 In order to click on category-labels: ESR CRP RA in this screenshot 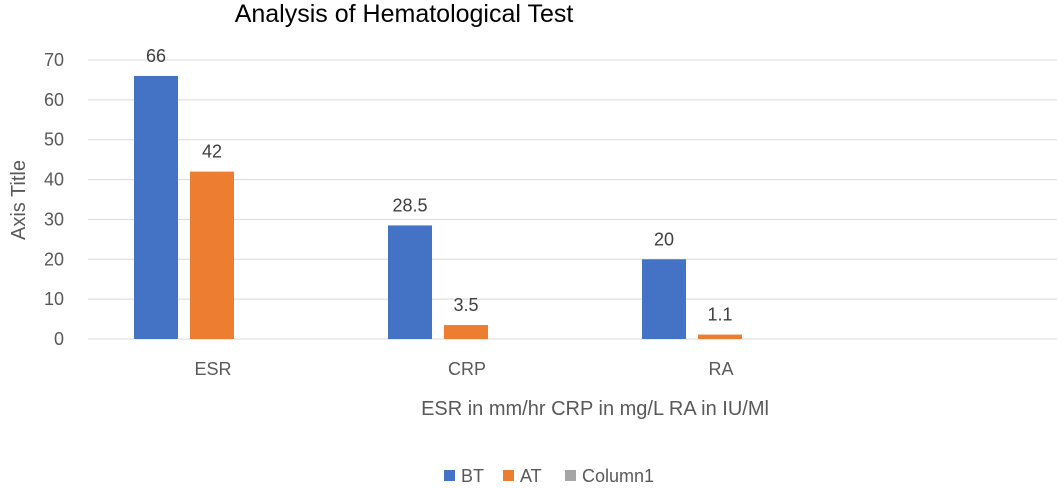, I will do `click(463, 369)`.